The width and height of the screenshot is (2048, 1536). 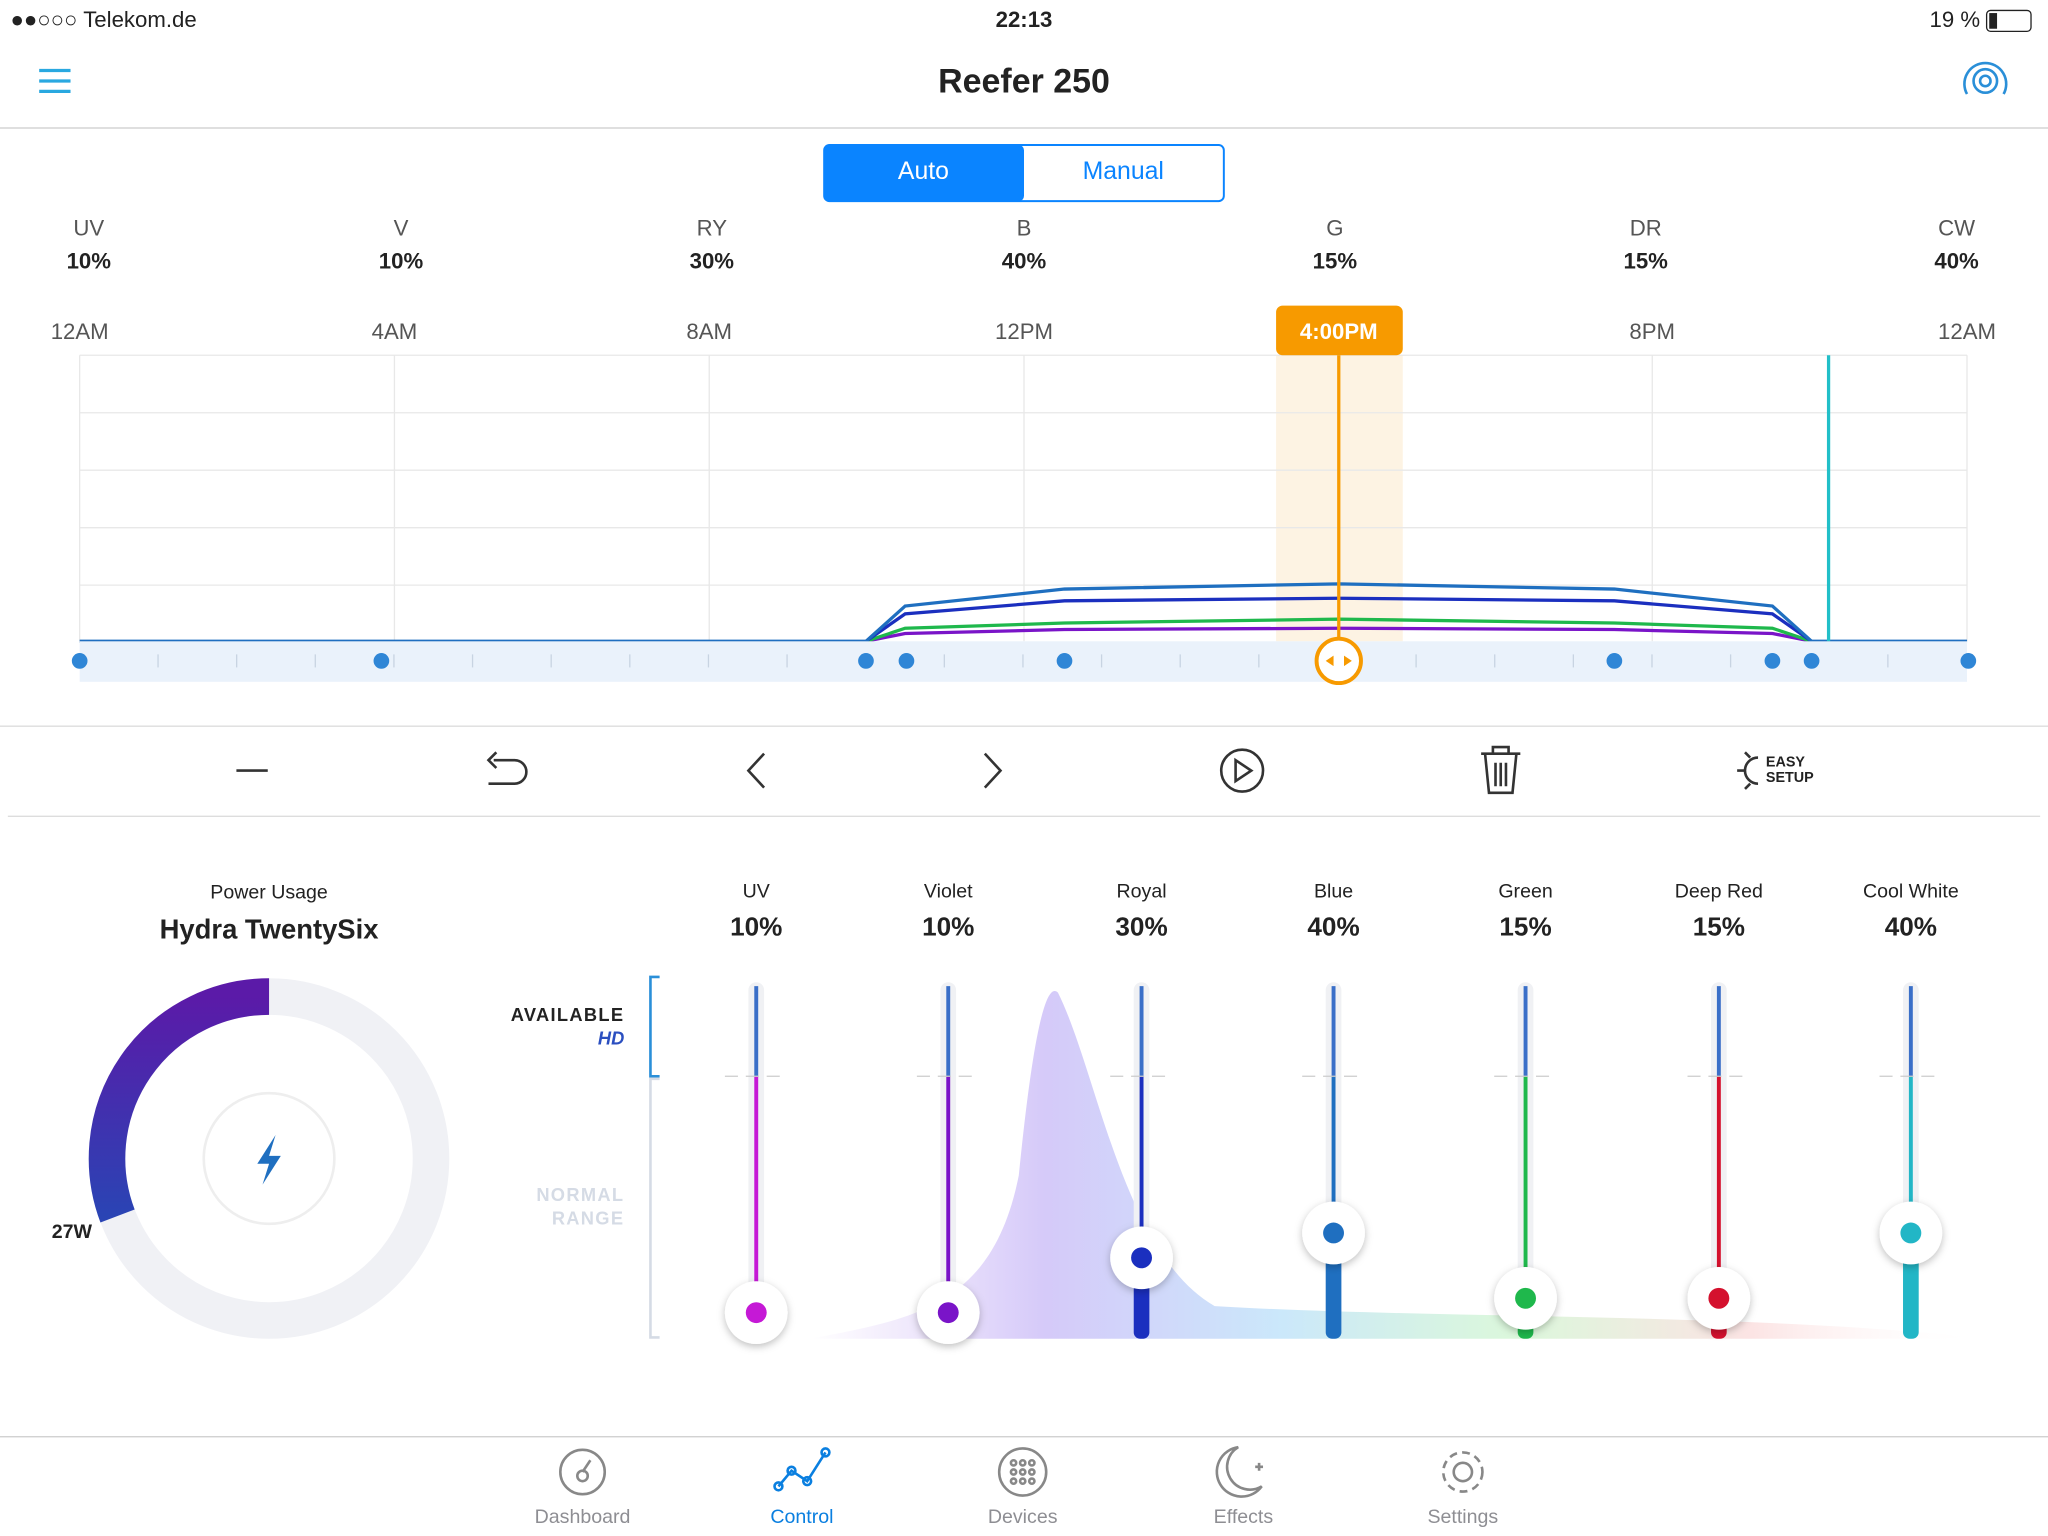 What do you see at coordinates (654, 1026) in the screenshot?
I see `available-bracket` at bounding box center [654, 1026].